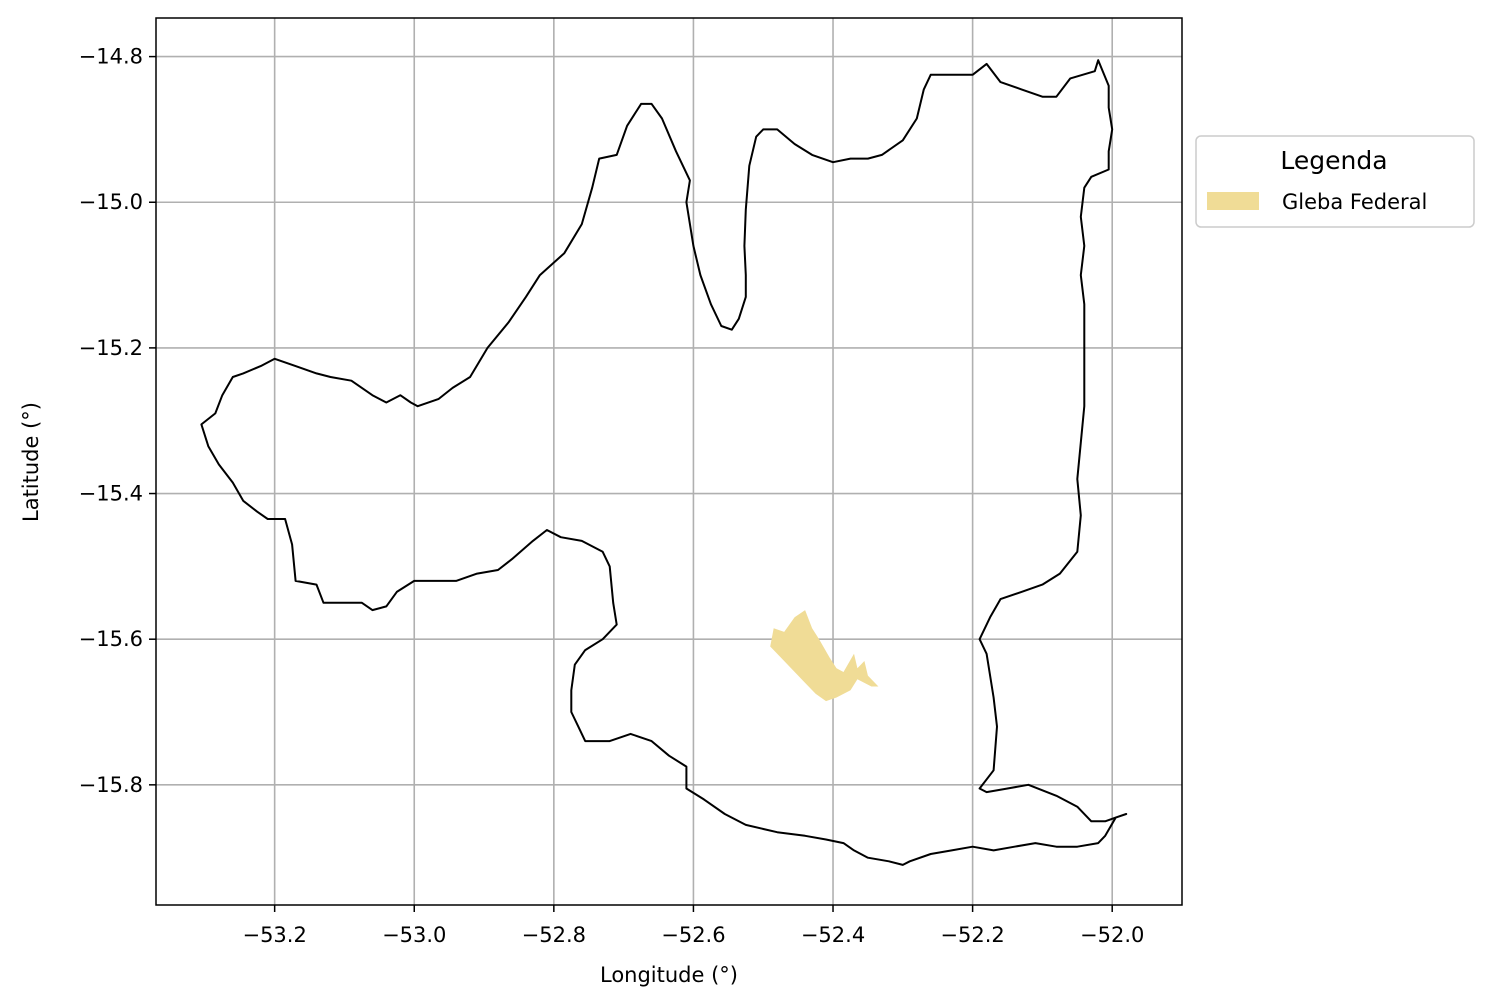 Image resolution: width=1494 pixels, height=1006 pixels. I want to click on legend: Legenda Gleba Federal, so click(1335, 181).